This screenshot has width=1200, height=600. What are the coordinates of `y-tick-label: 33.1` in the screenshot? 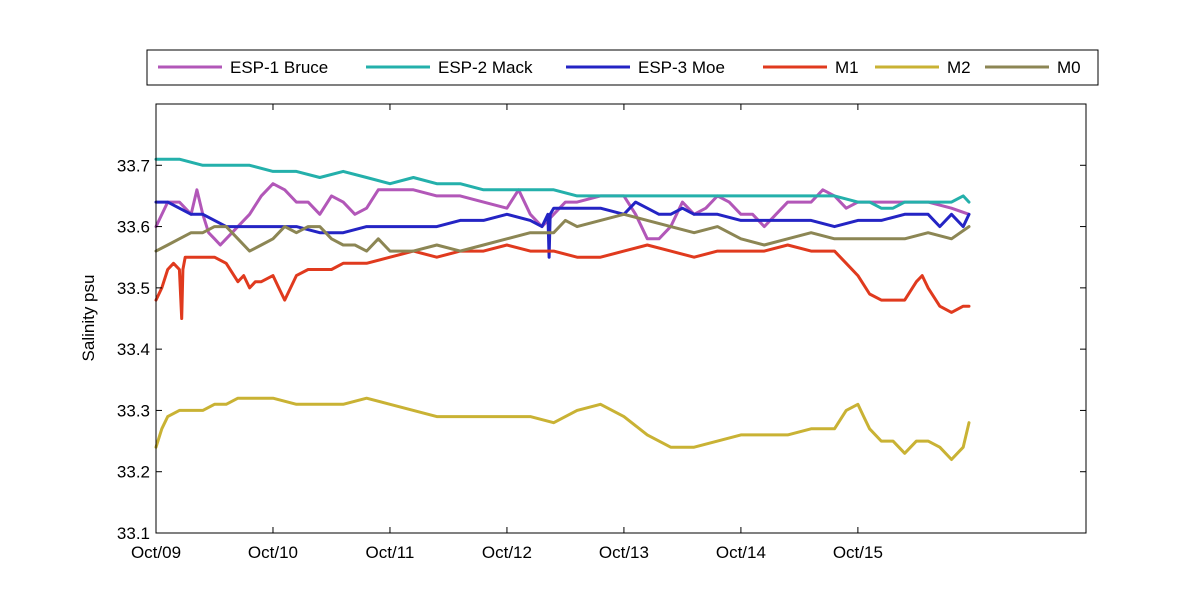 It's located at (133, 533).